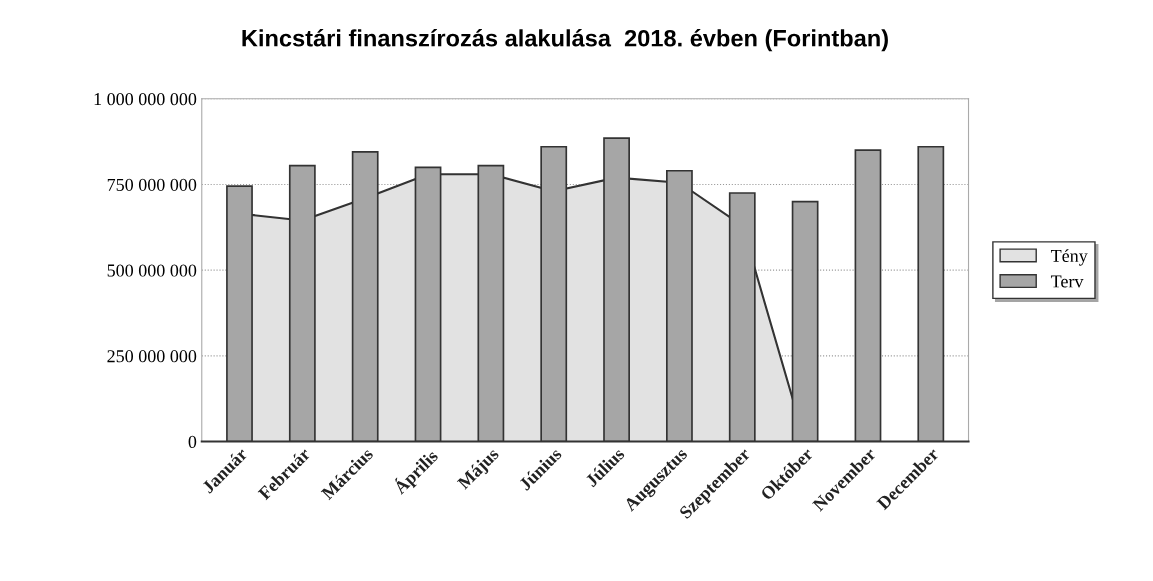 This screenshot has width=1153, height=581. I want to click on y-tick-label: 0, so click(192, 441).